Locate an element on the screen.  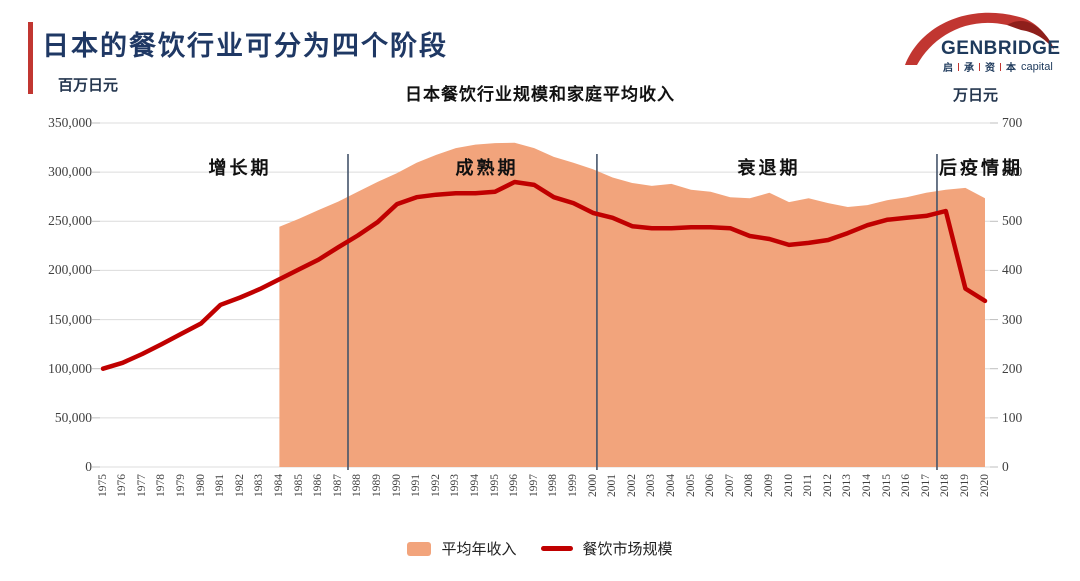
logo-cn-char: 启 is located at coordinates (948, 68).